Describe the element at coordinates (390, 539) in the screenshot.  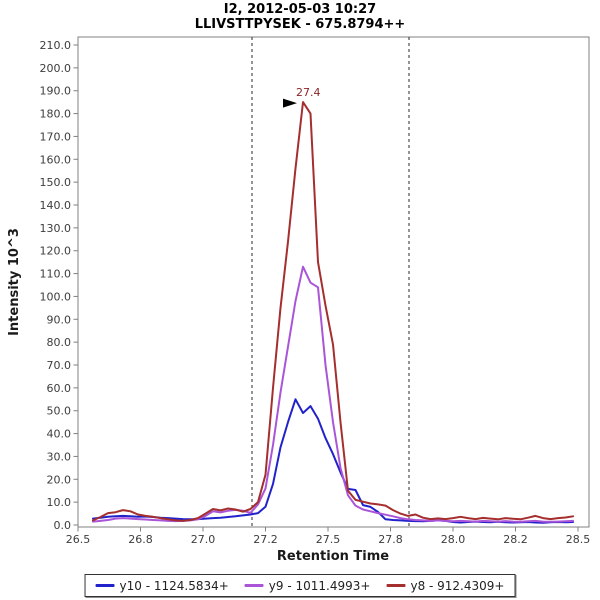
I see `x-tick-label: 27.8` at that location.